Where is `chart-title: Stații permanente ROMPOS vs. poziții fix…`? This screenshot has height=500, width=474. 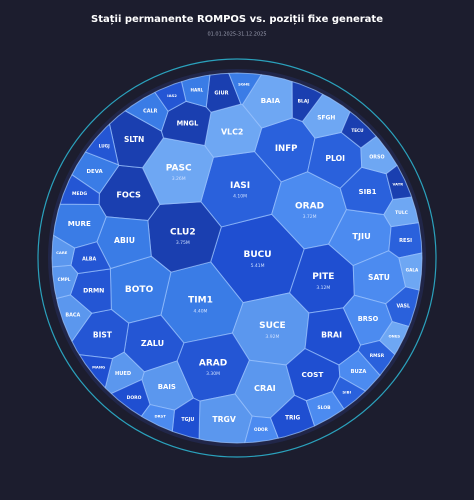 chart-title: Stații permanente ROMPOS vs. poziții fix… is located at coordinates (237, 19).